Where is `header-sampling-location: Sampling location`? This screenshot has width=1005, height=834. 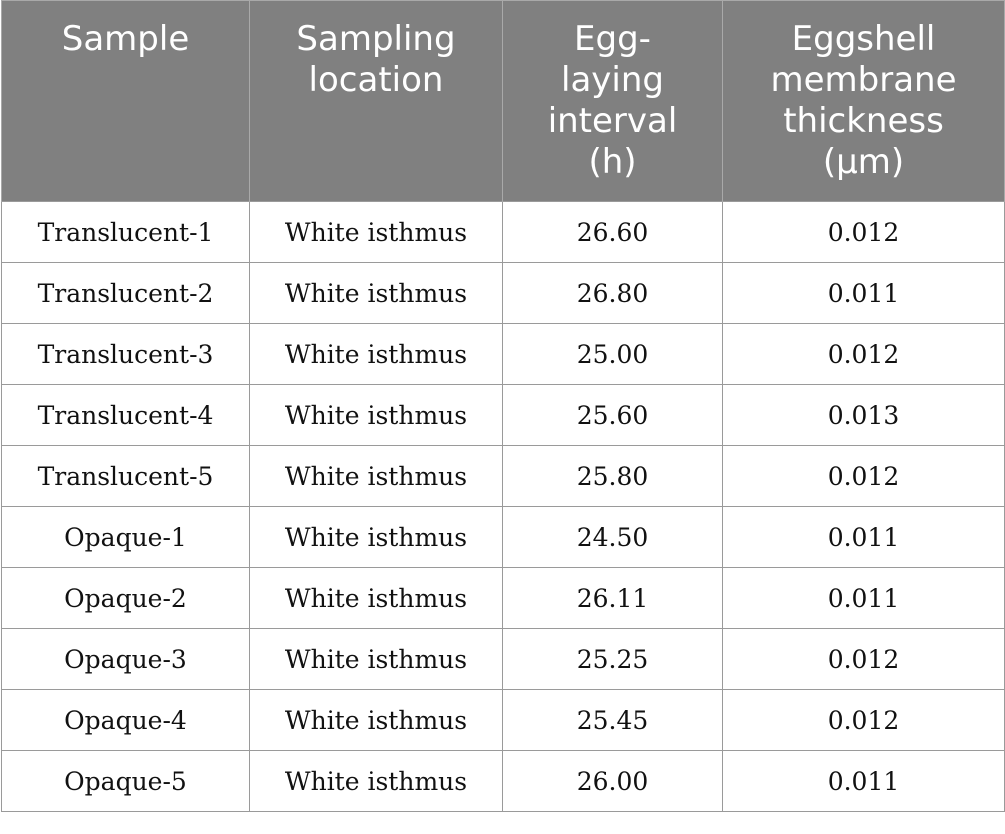
header-sampling-location: Sampling location is located at coordinates (376, 101).